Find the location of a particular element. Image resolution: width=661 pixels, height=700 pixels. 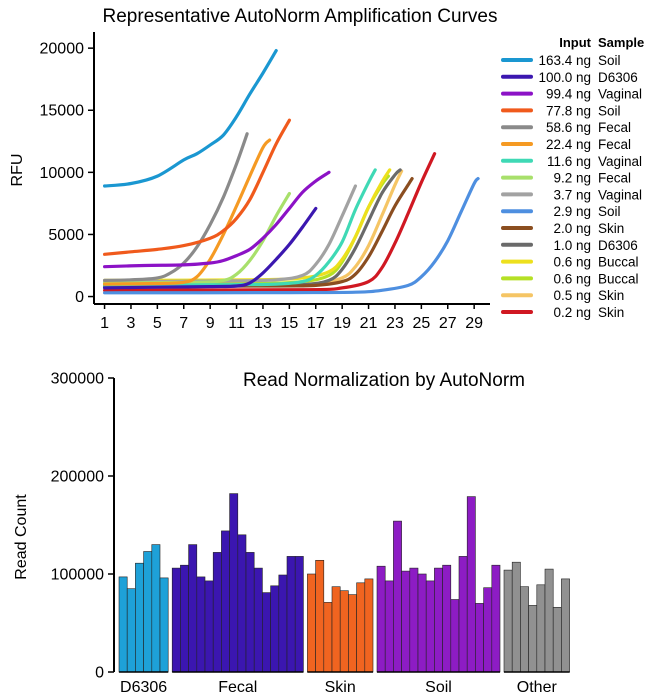

legend-sample: Buccal is located at coordinates (618, 278).